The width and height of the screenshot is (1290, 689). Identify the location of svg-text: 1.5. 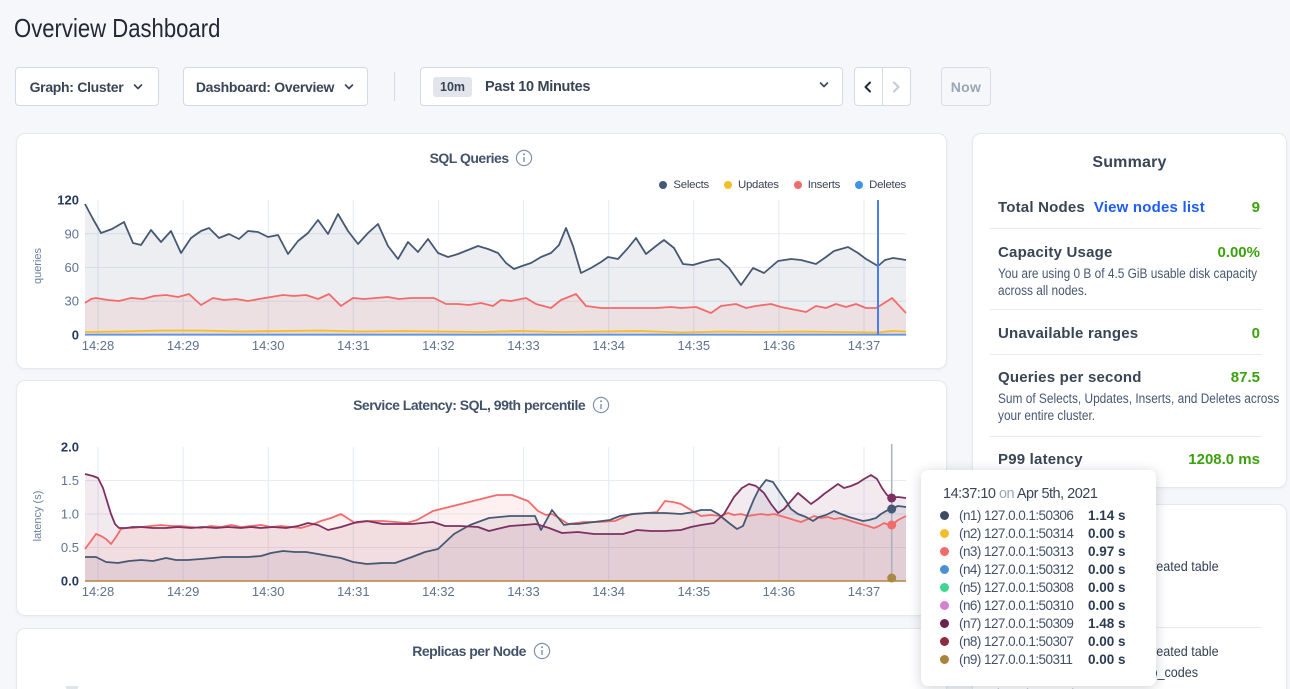
(70, 480).